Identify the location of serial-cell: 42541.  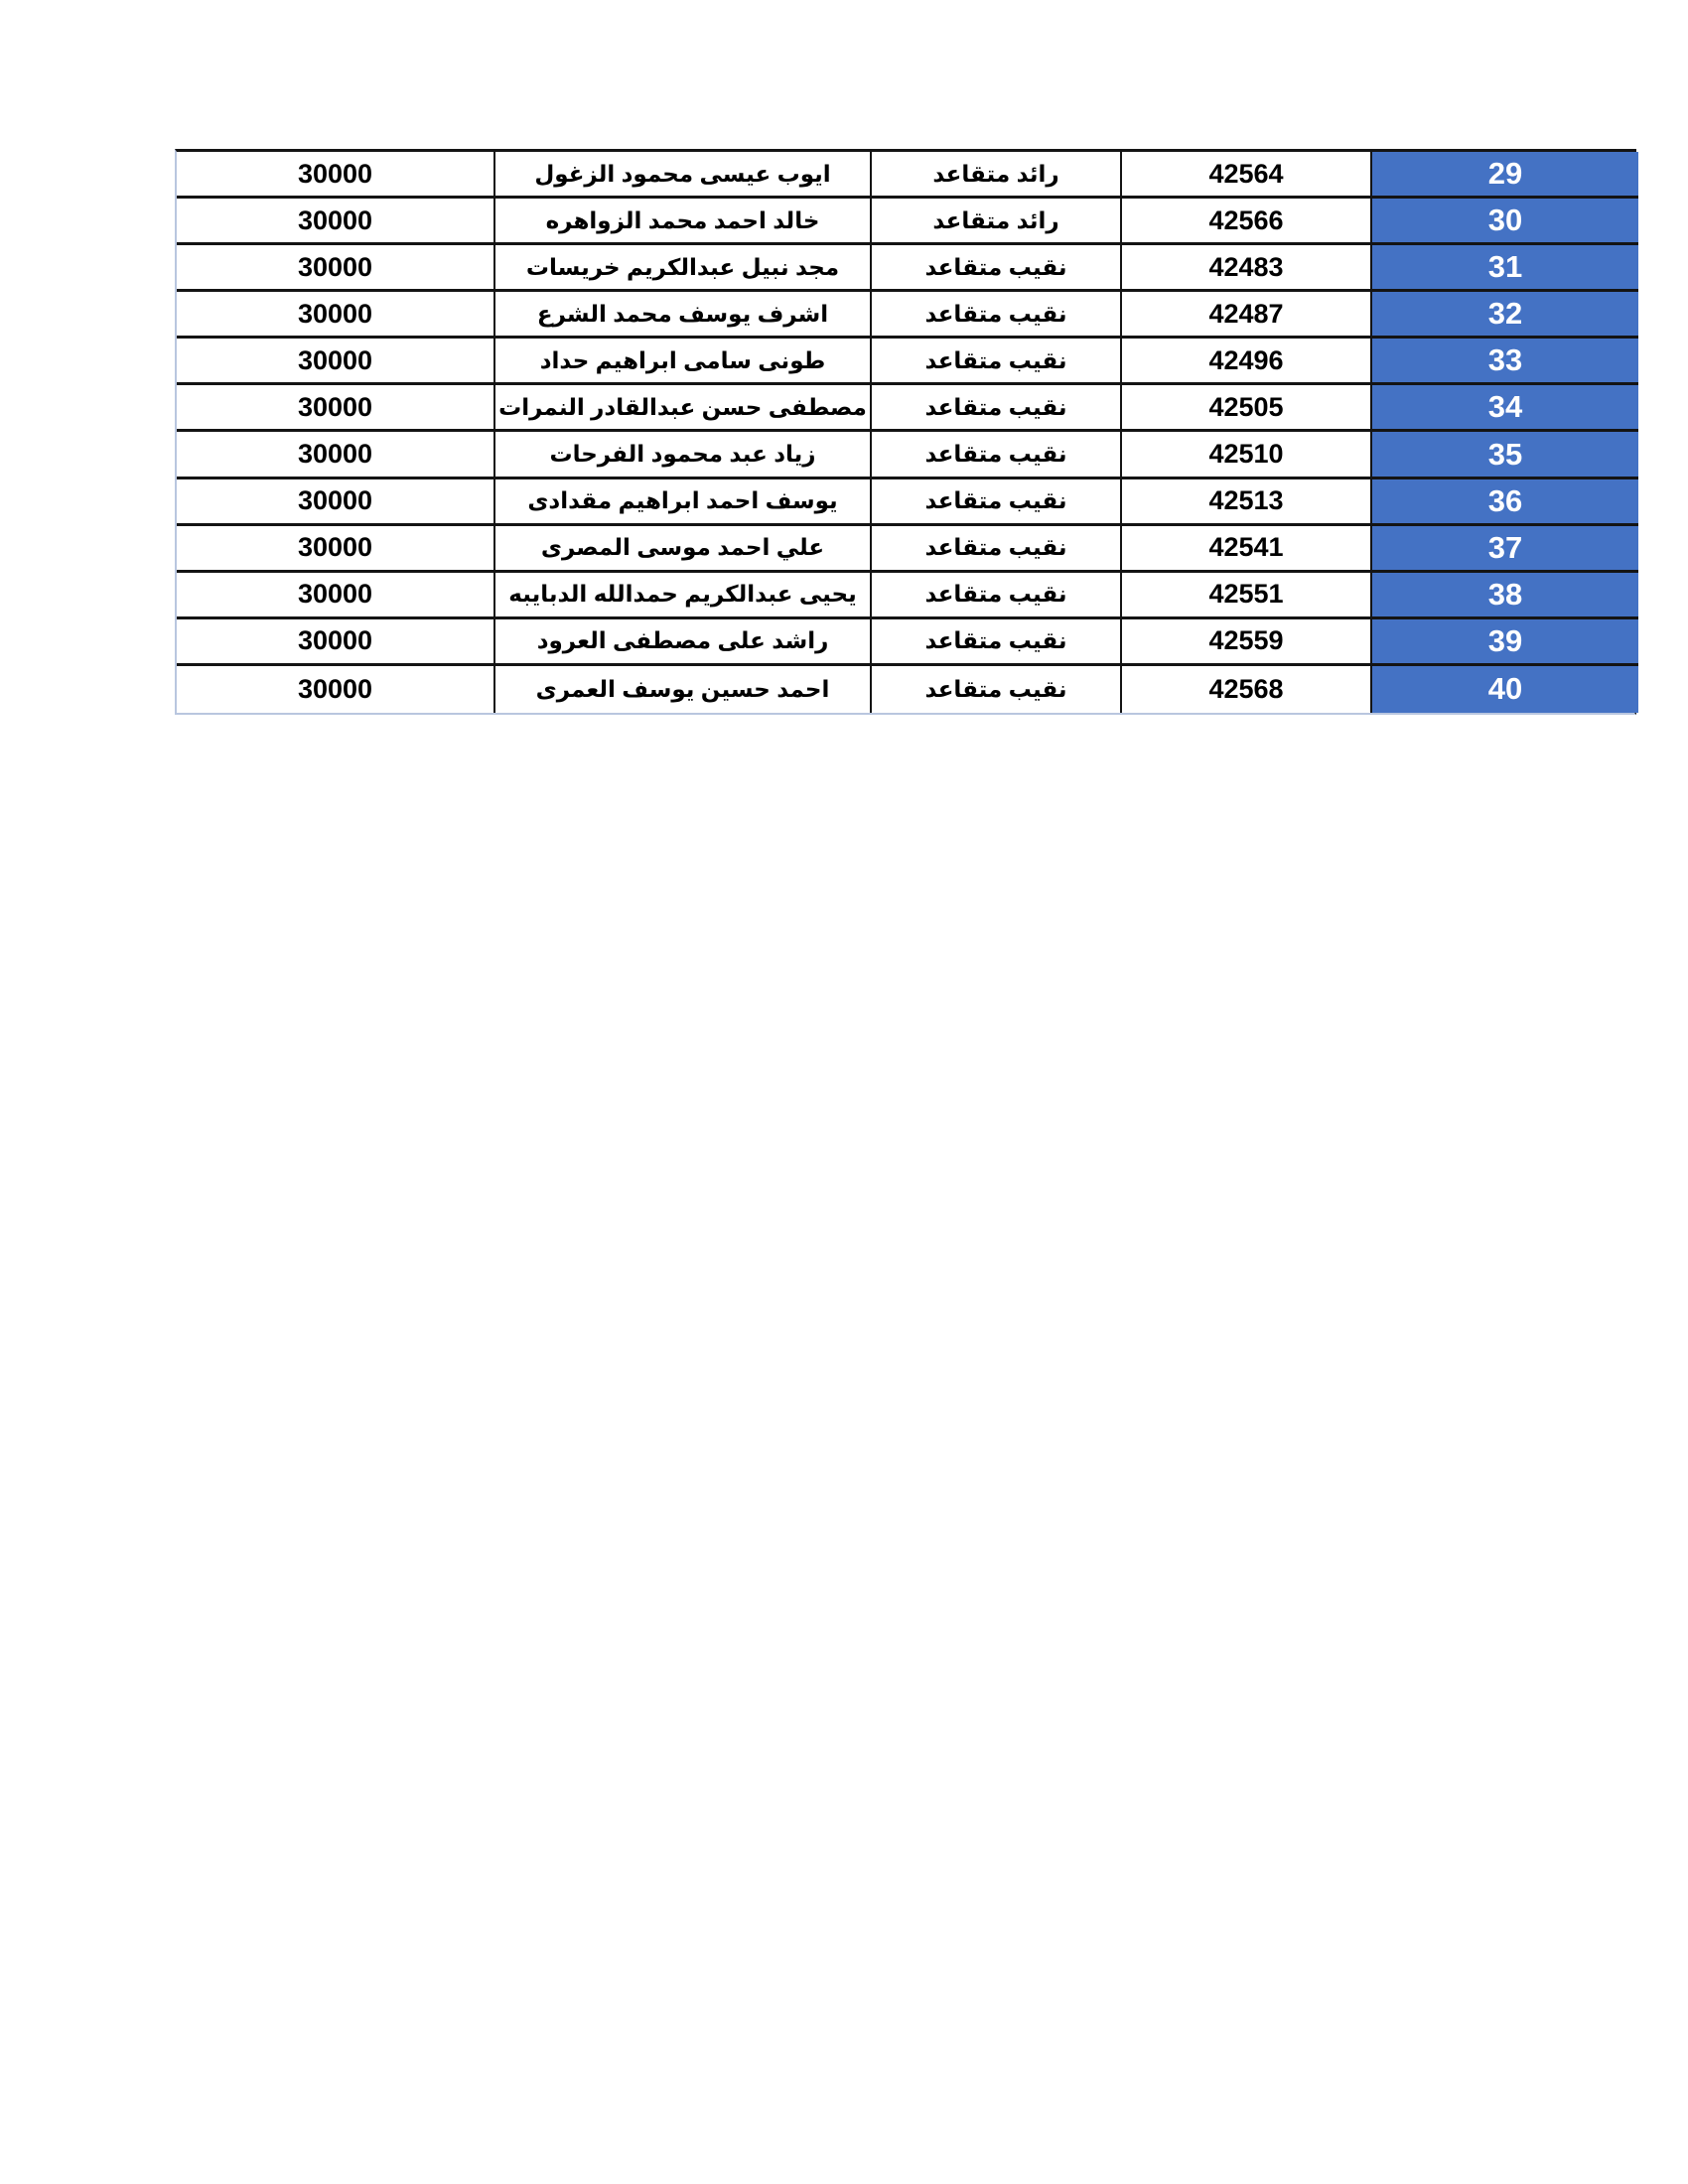
(1247, 549).